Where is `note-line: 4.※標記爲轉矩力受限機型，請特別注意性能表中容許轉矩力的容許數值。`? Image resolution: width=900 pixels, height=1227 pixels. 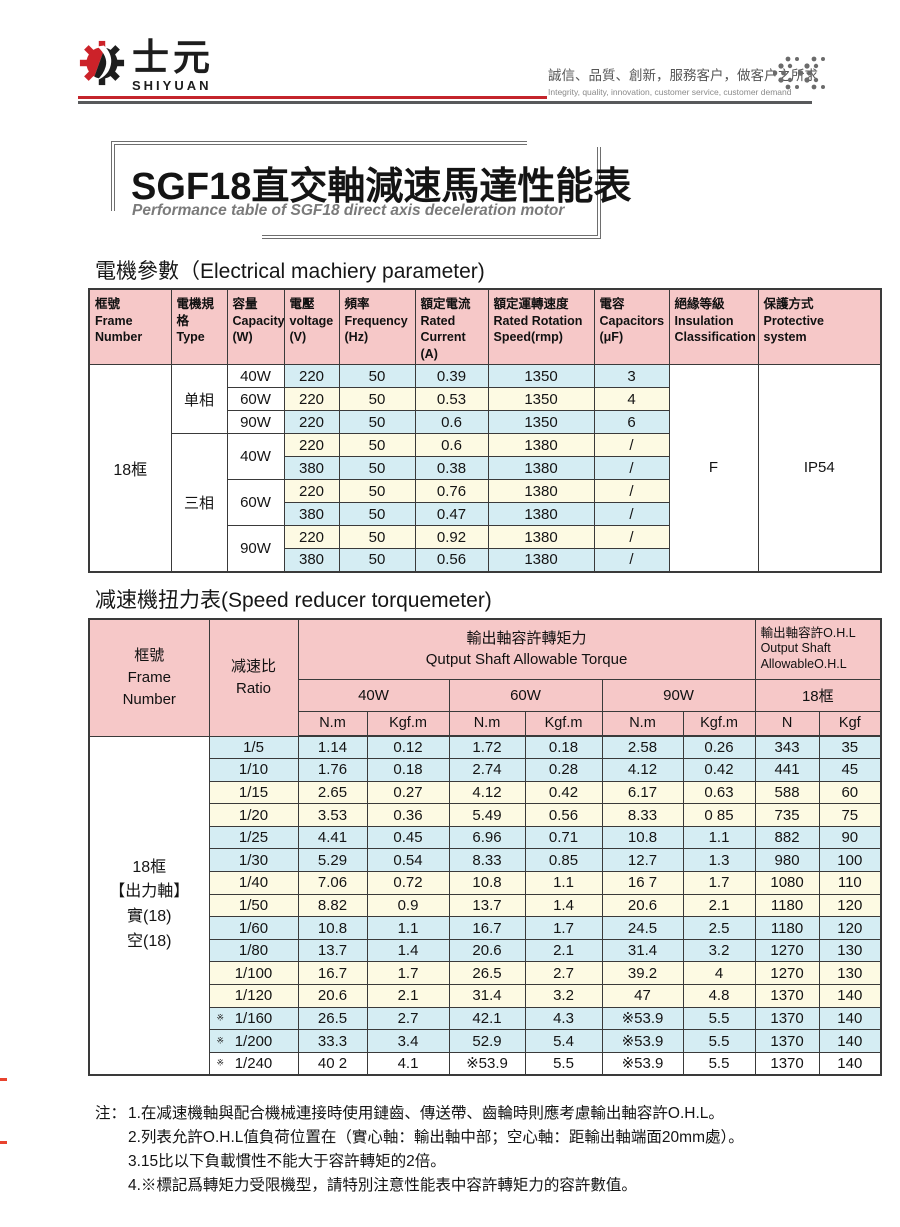 note-line: 4.※標記爲轉矩力受限機型，請特別注意性能表中容許轉矩力的容許數值。 is located at coordinates (382, 1185).